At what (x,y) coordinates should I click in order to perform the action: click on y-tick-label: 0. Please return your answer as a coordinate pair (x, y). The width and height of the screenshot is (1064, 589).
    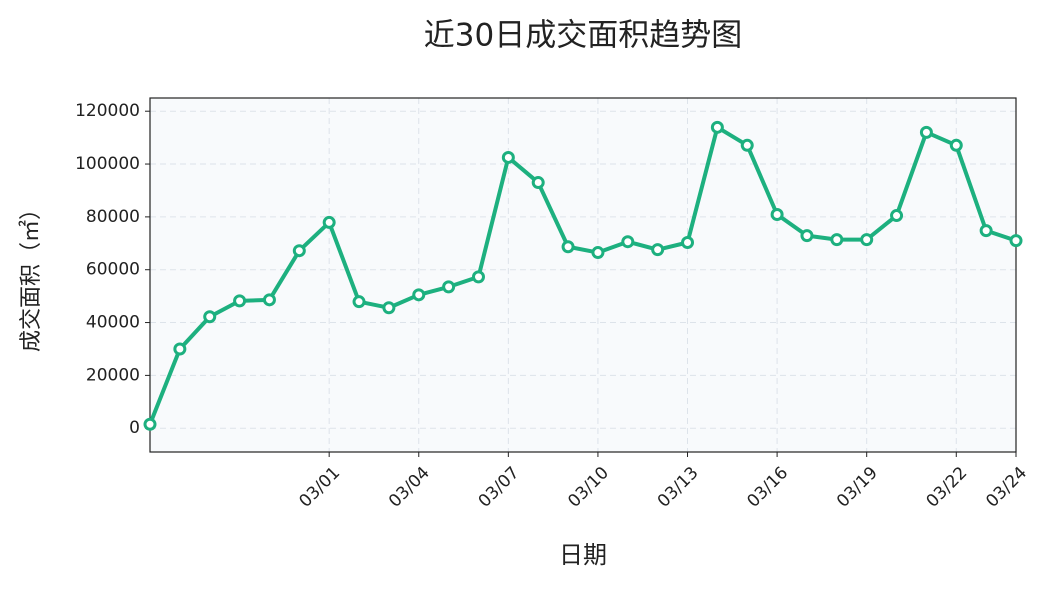
    Looking at the image, I should click on (134, 428).